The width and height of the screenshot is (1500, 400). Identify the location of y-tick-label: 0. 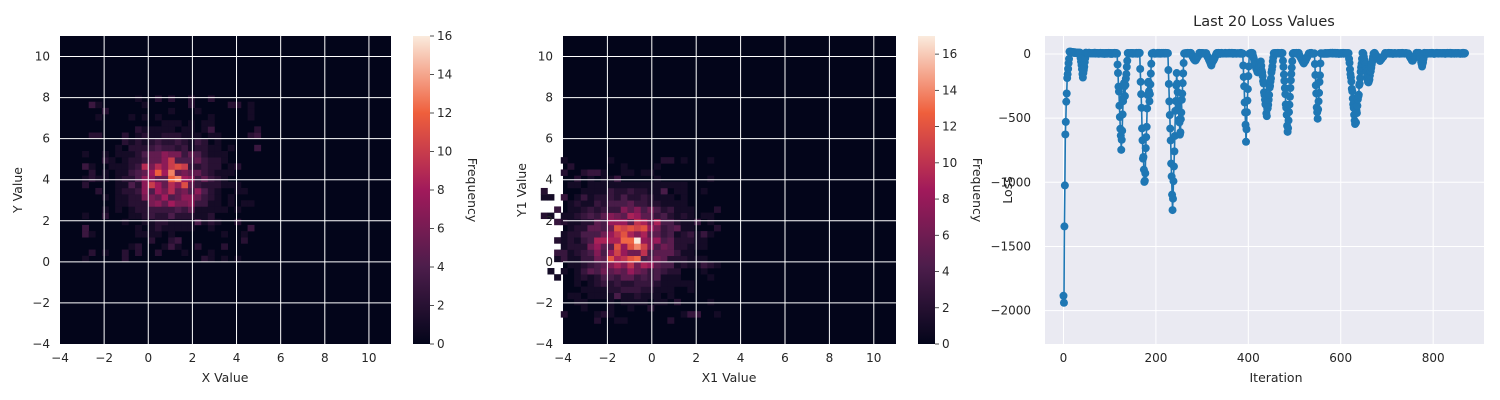
(1027, 54).